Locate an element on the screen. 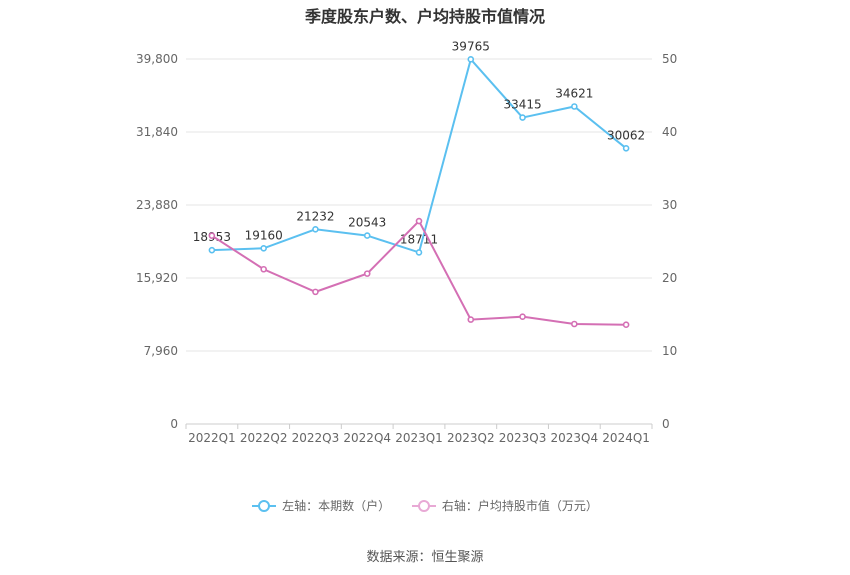 Image resolution: width=850 pixels, height=575 pixels. data-label: 20543 is located at coordinates (367, 223).